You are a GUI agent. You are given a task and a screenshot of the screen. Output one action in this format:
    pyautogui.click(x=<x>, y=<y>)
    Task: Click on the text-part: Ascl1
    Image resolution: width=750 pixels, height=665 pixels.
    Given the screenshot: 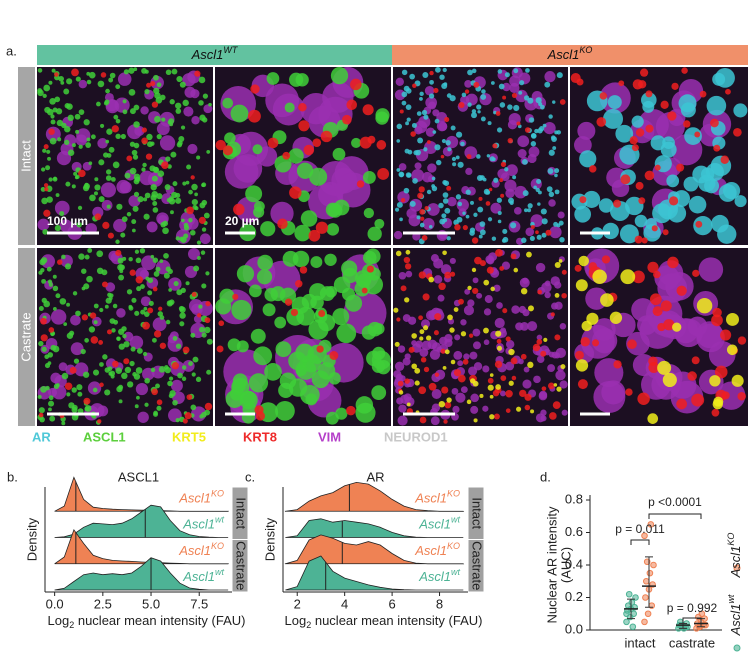 What is the action you would take?
    pyautogui.click(x=198, y=576)
    